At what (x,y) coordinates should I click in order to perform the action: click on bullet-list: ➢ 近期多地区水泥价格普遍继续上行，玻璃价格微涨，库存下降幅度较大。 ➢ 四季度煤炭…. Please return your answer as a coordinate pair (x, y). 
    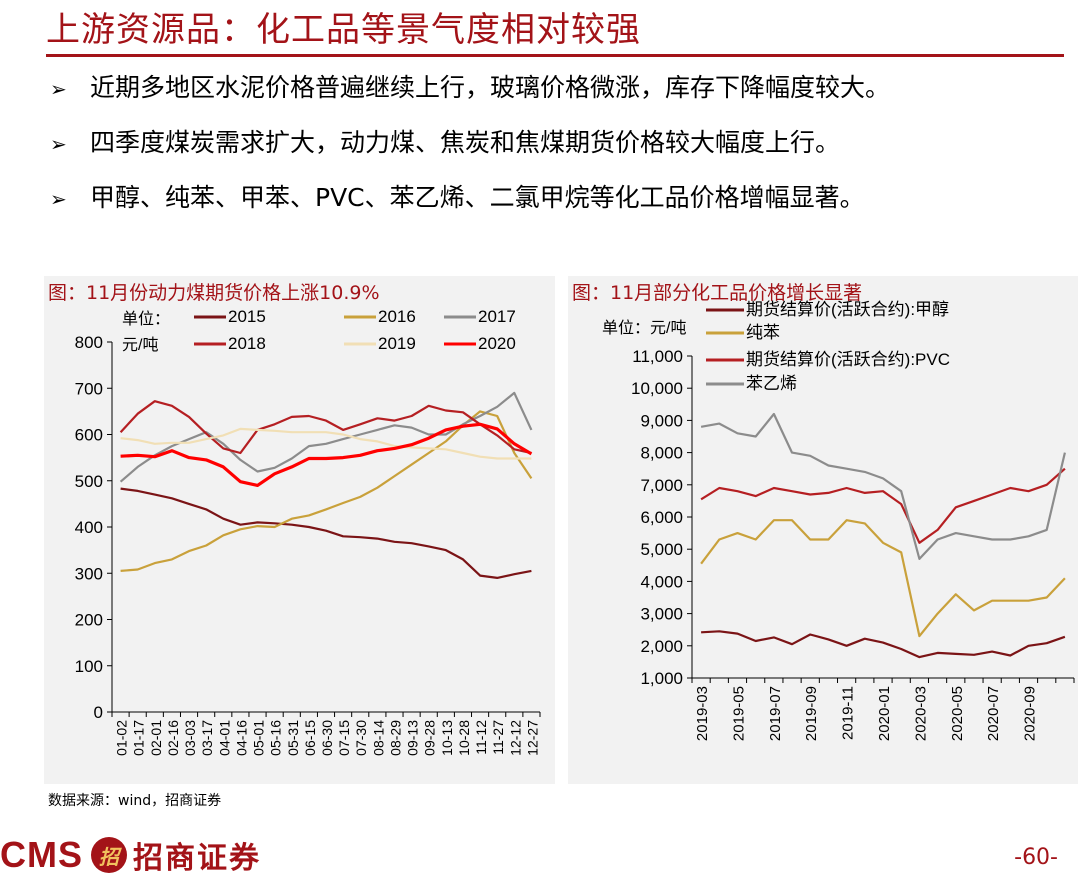
    Looking at the image, I should click on (470, 142).